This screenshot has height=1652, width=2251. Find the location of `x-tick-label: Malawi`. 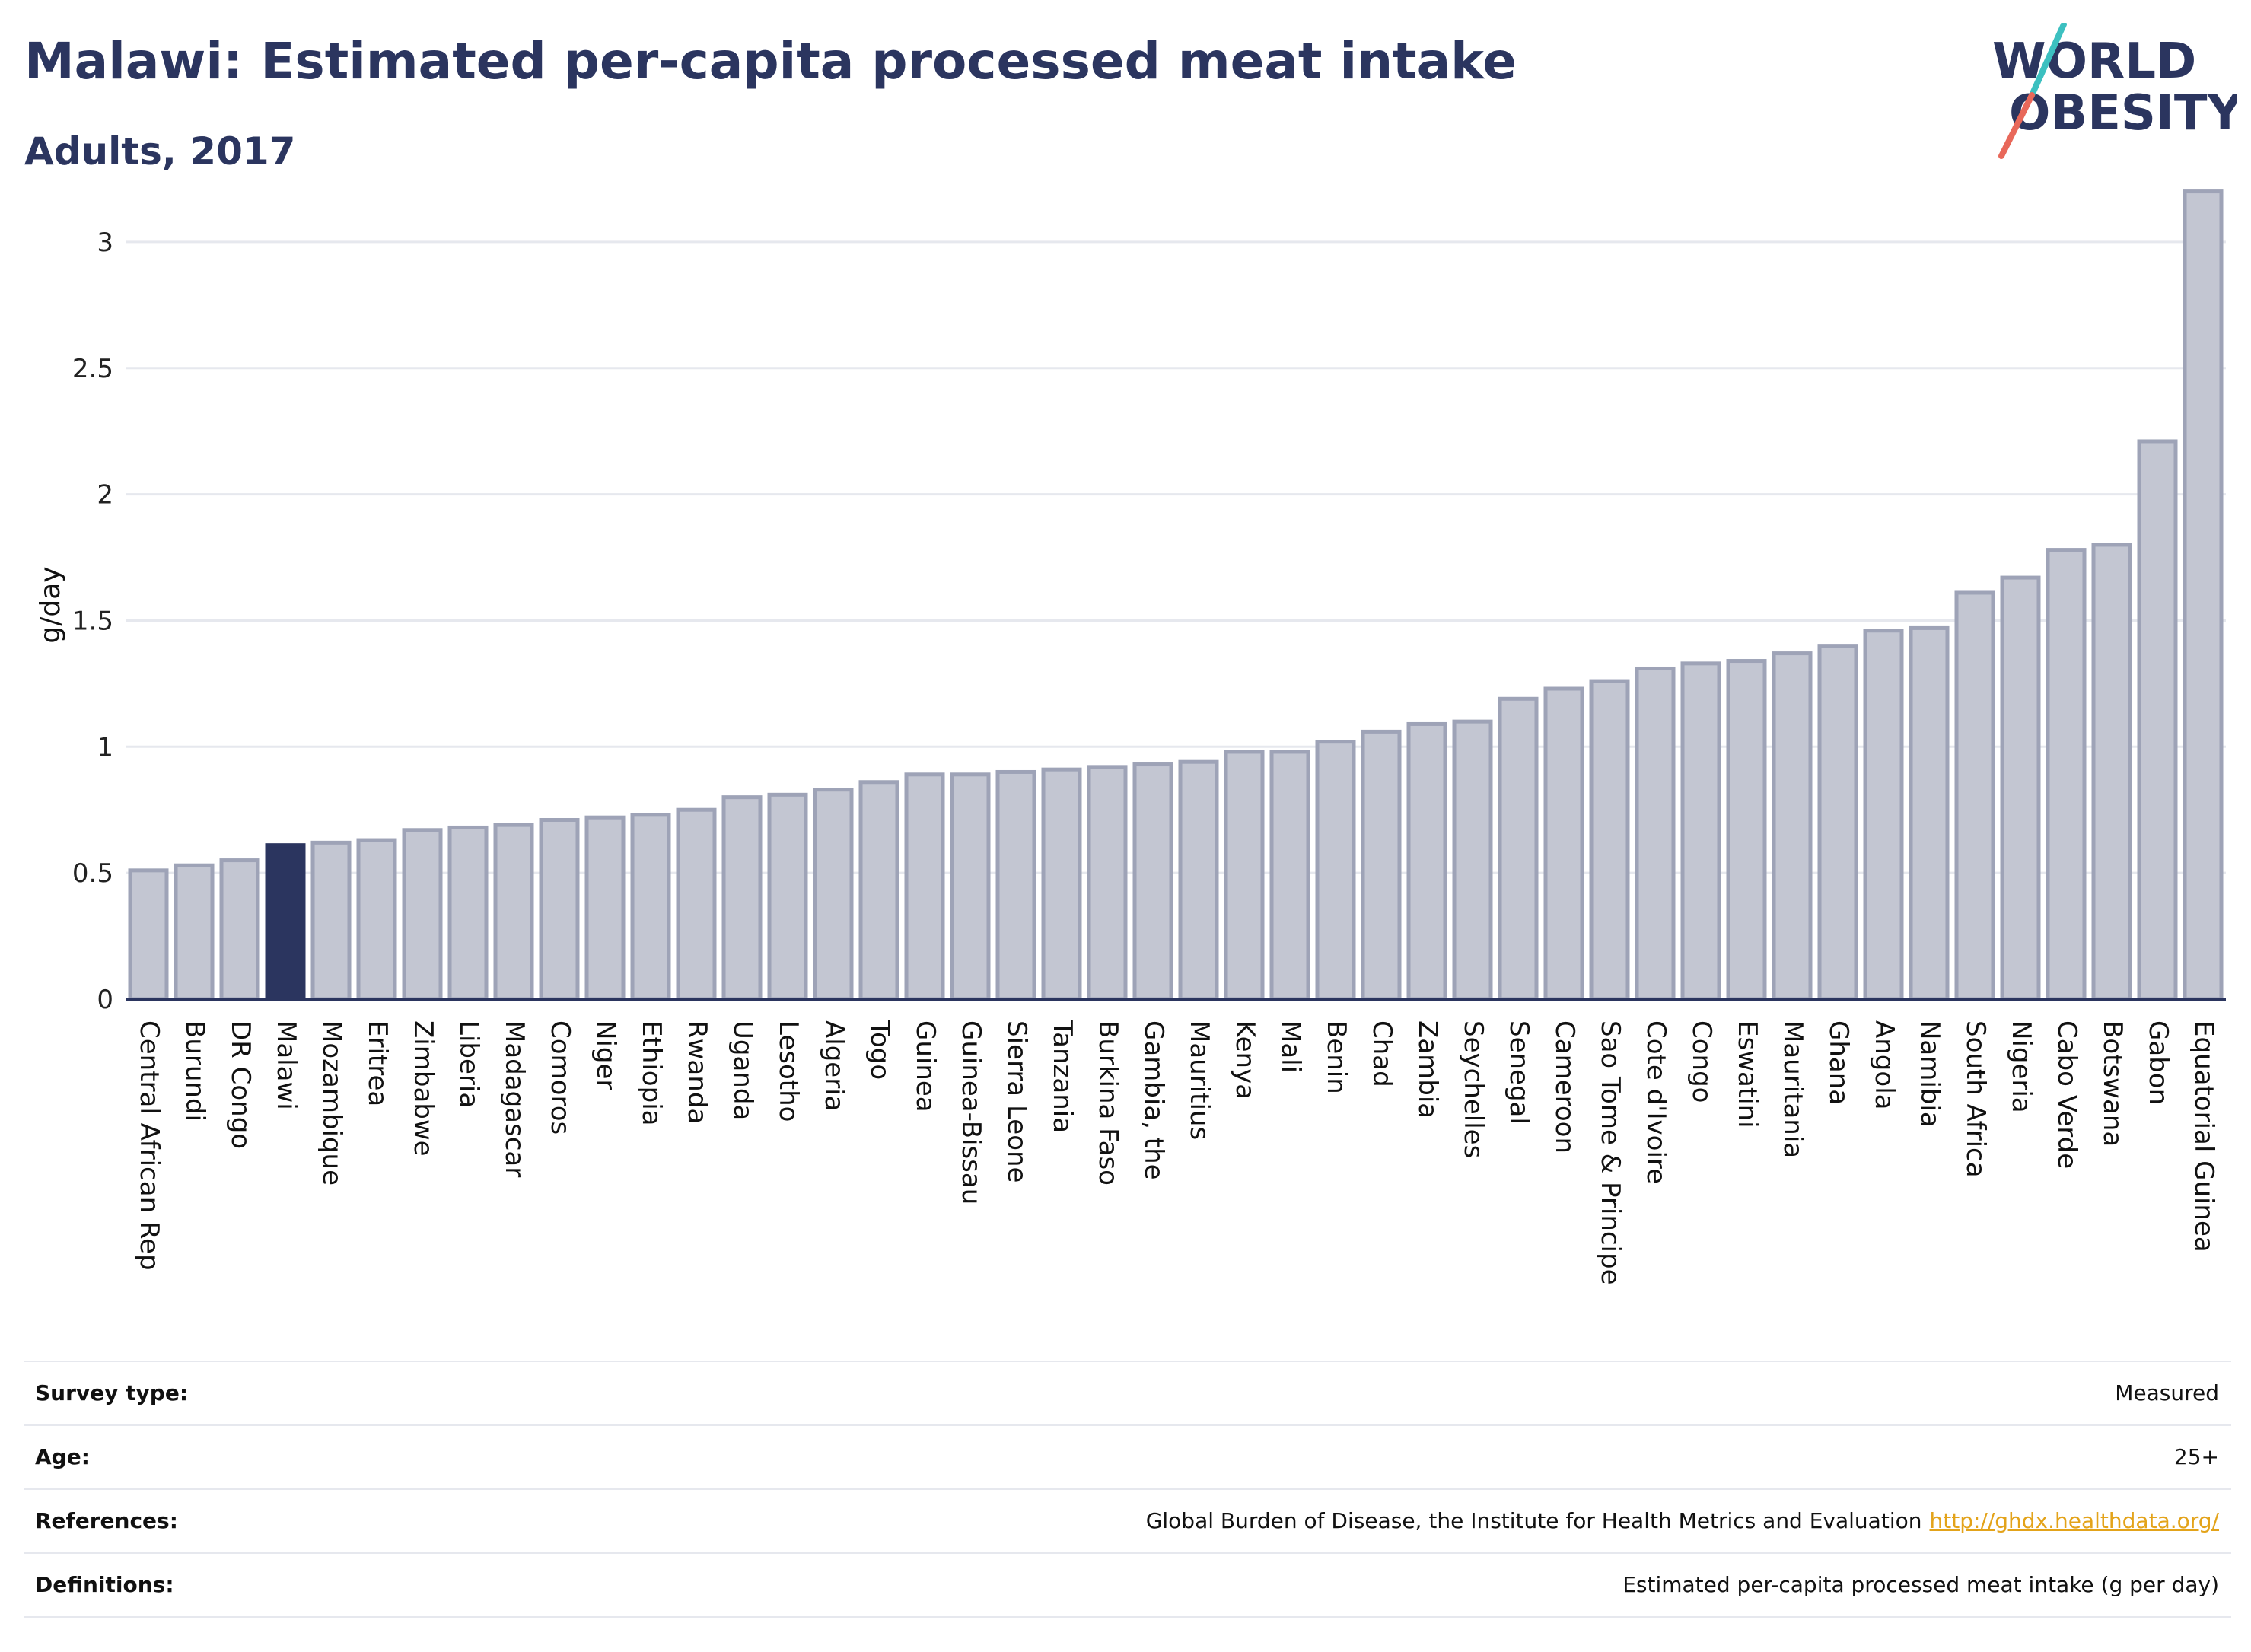

x-tick-label: Malawi is located at coordinates (286, 1065).